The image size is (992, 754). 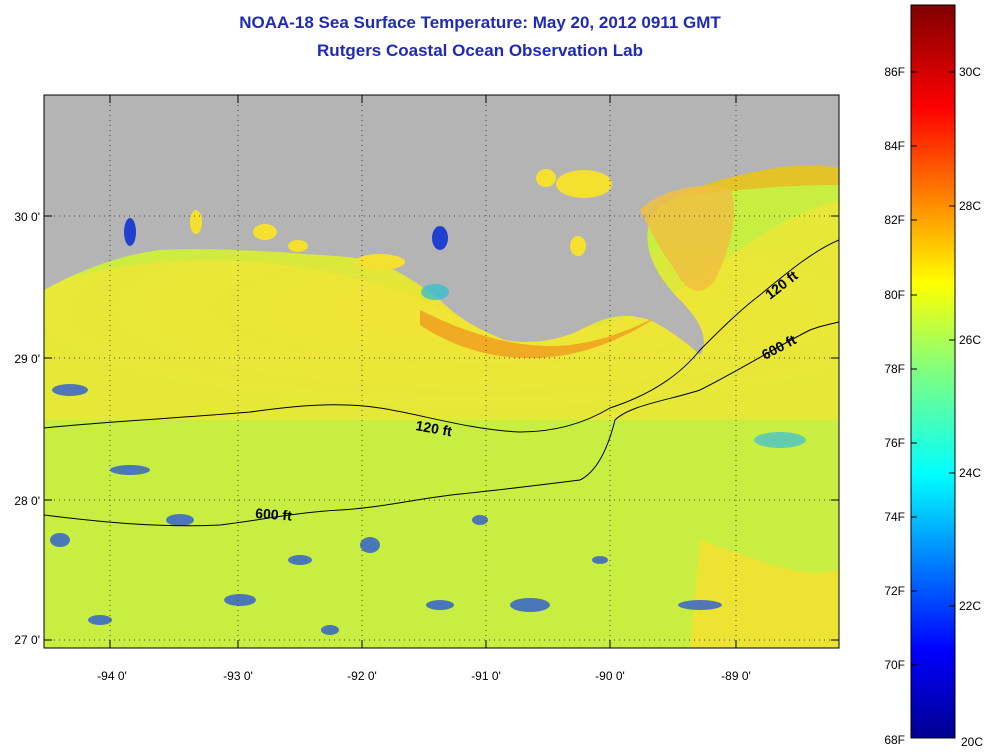 I want to click on colorbar-label-c: 24C, so click(x=970, y=473).